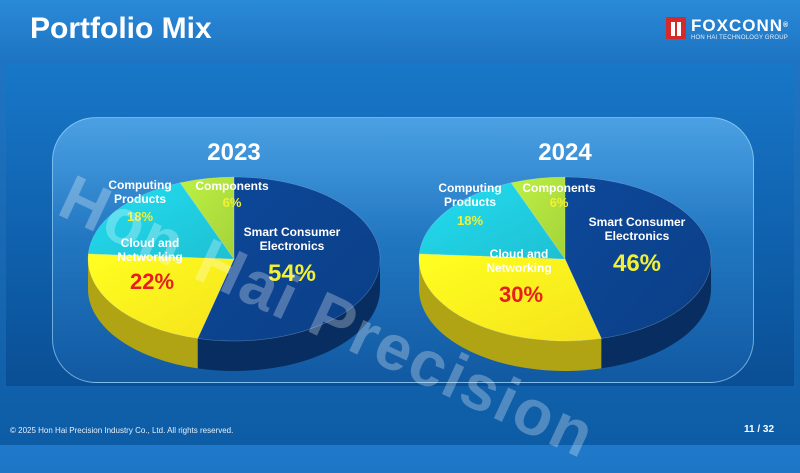 This screenshot has width=800, height=473. I want to click on chart-title: 2023, so click(233, 152).